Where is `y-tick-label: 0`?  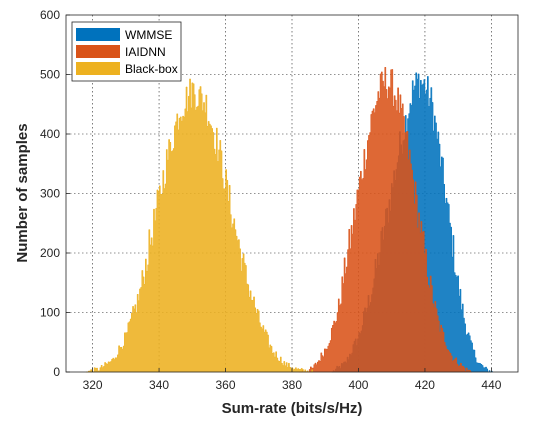 y-tick-label: 0 is located at coordinates (56, 372).